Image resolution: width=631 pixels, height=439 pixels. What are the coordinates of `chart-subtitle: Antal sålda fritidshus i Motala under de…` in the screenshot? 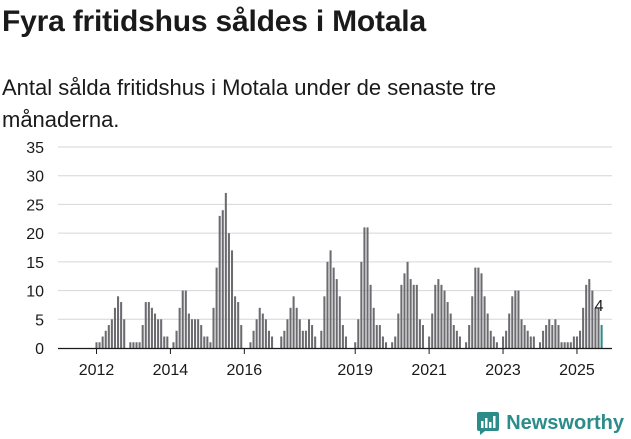 It's located at (249, 103).